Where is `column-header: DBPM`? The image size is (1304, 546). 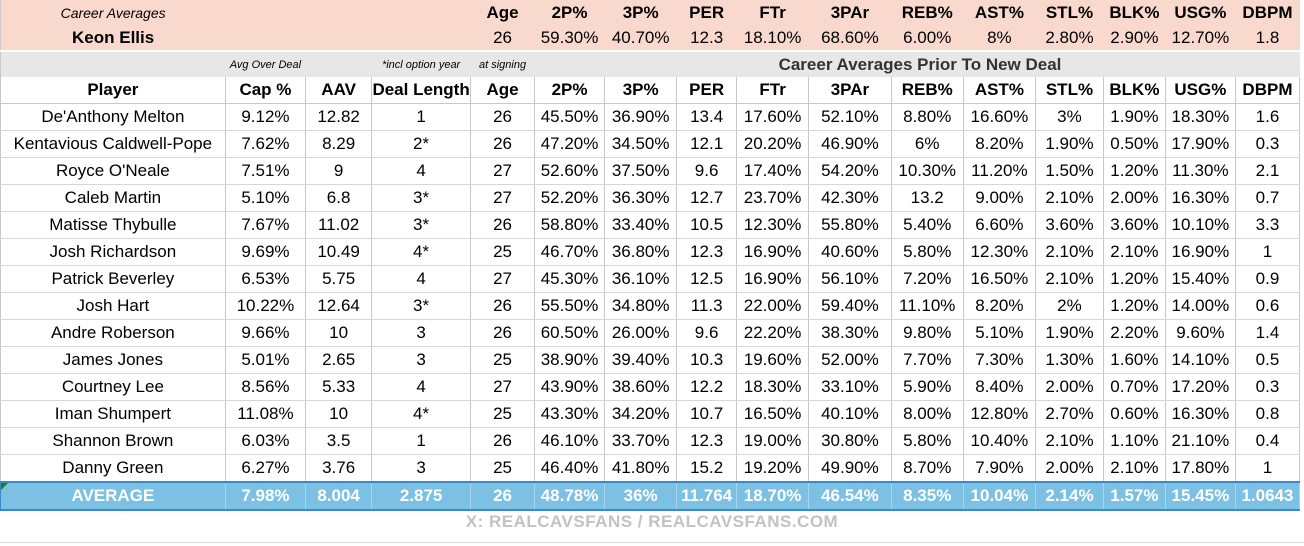 column-header: DBPM is located at coordinates (1268, 90).